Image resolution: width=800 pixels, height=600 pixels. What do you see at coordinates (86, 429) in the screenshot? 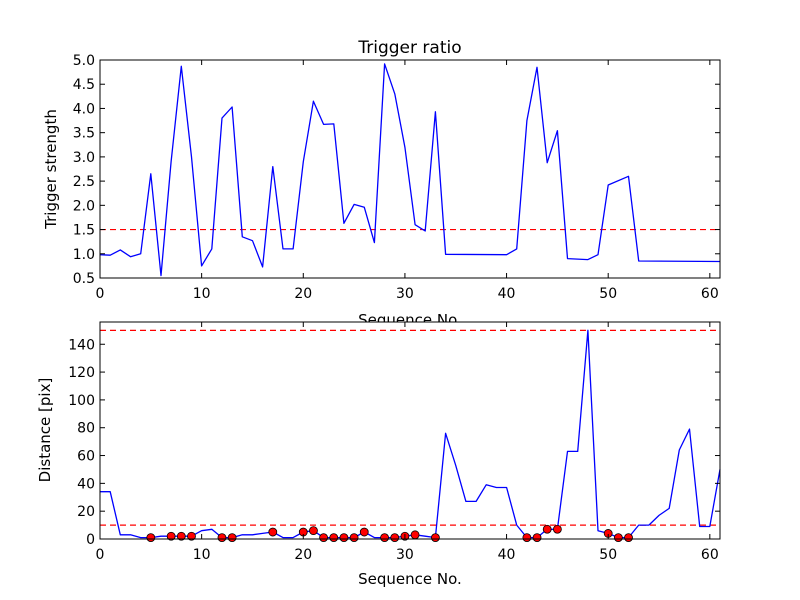
I see `y-tick-label: 80` at bounding box center [86, 429].